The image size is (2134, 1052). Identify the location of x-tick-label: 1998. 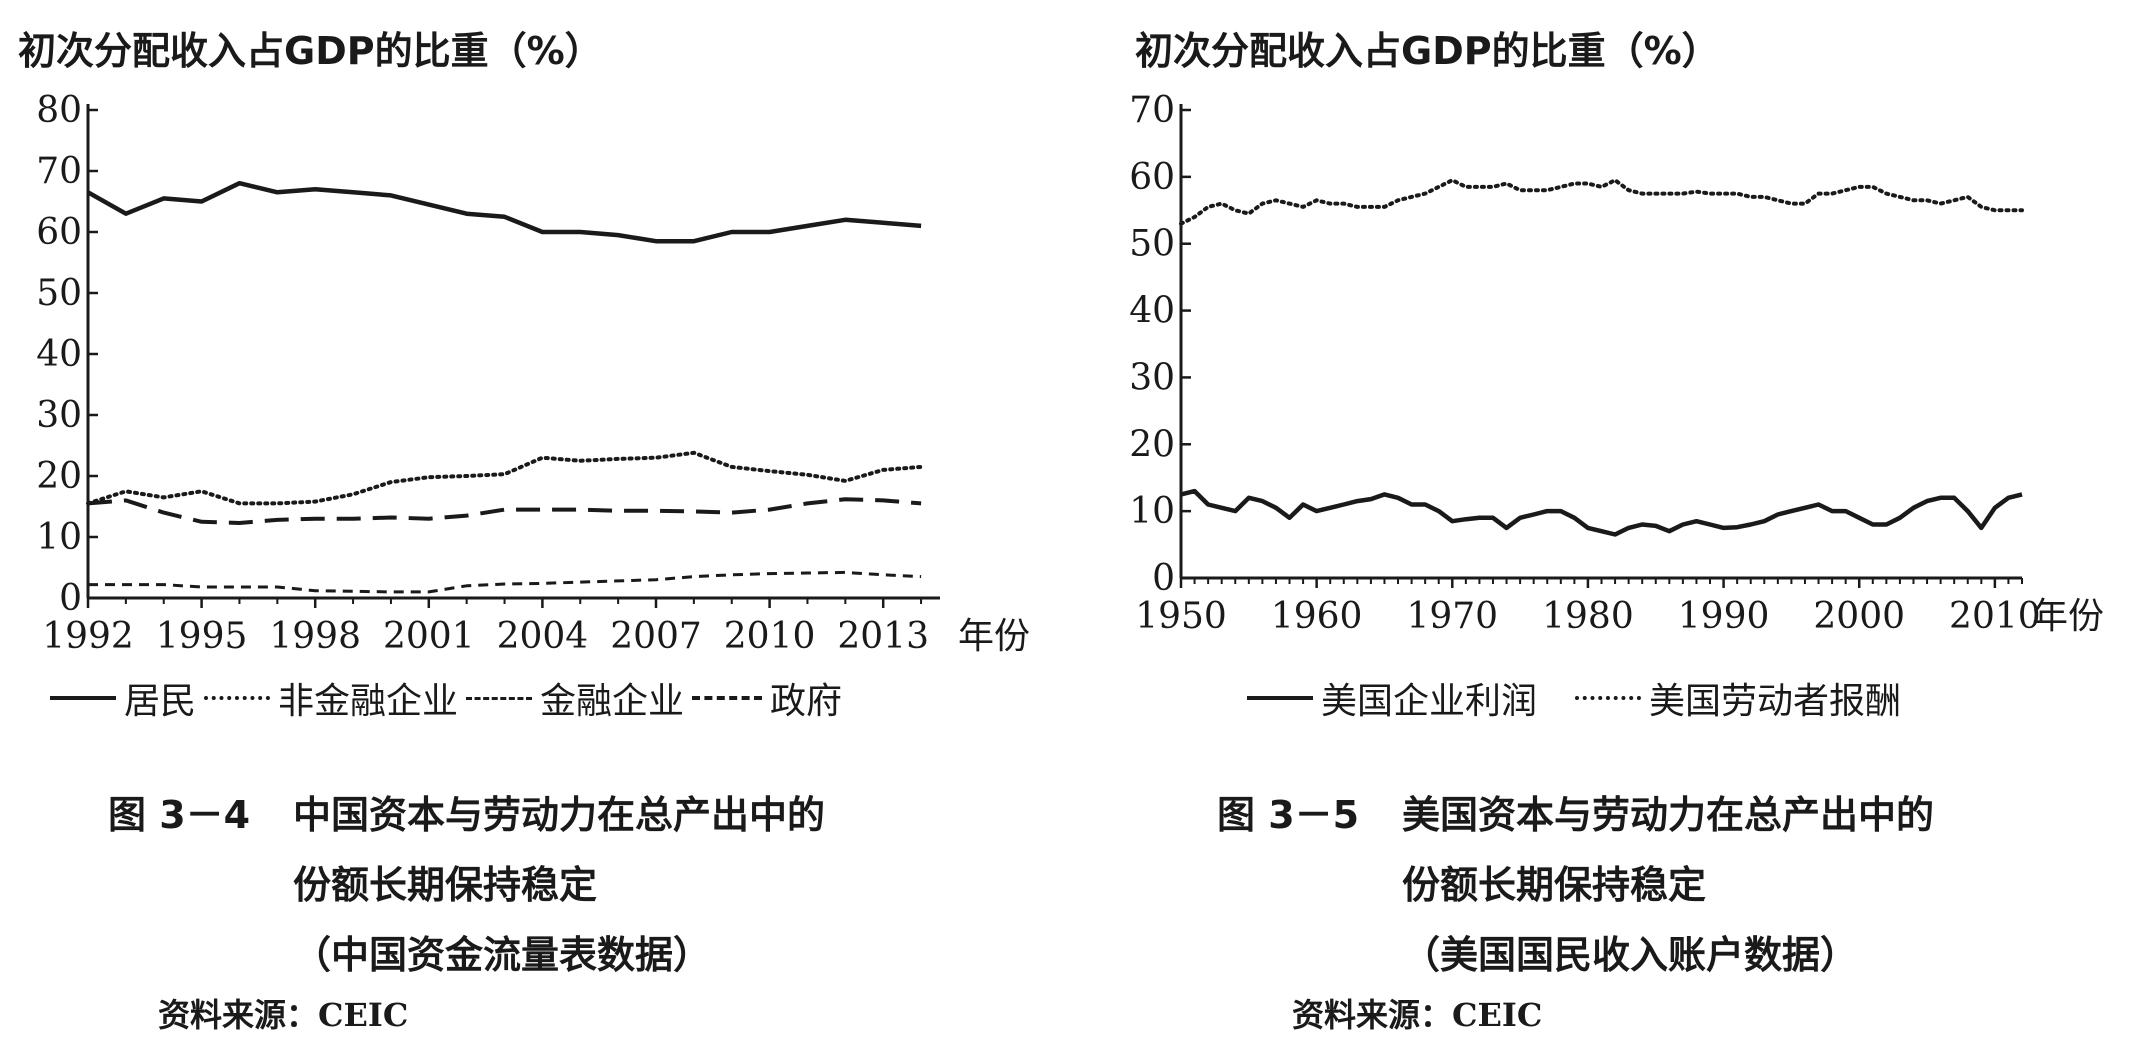
(315, 636).